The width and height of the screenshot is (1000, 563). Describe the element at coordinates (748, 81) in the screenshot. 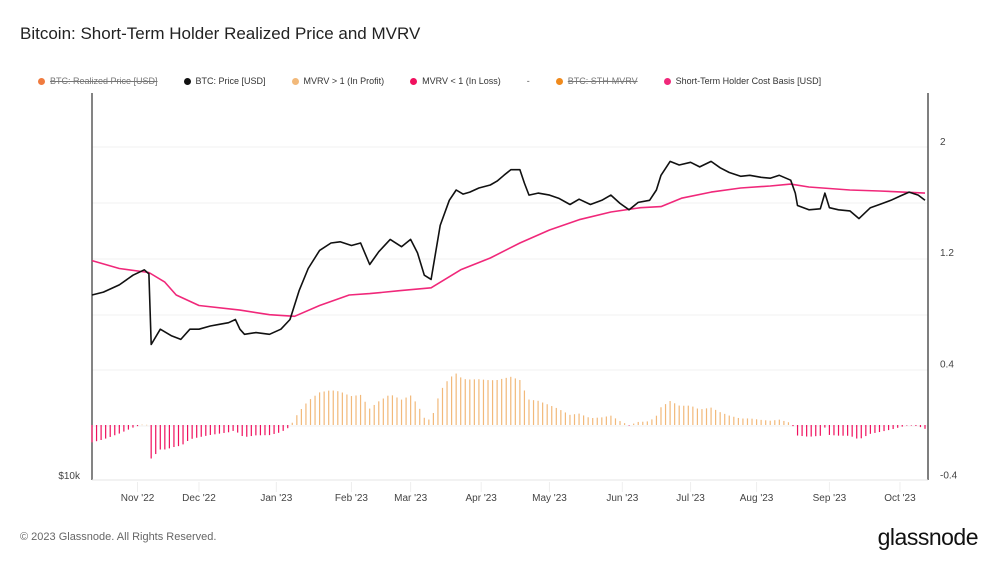

I see `legend-label: Short-Term Holder Cost Basis [USD]` at that location.